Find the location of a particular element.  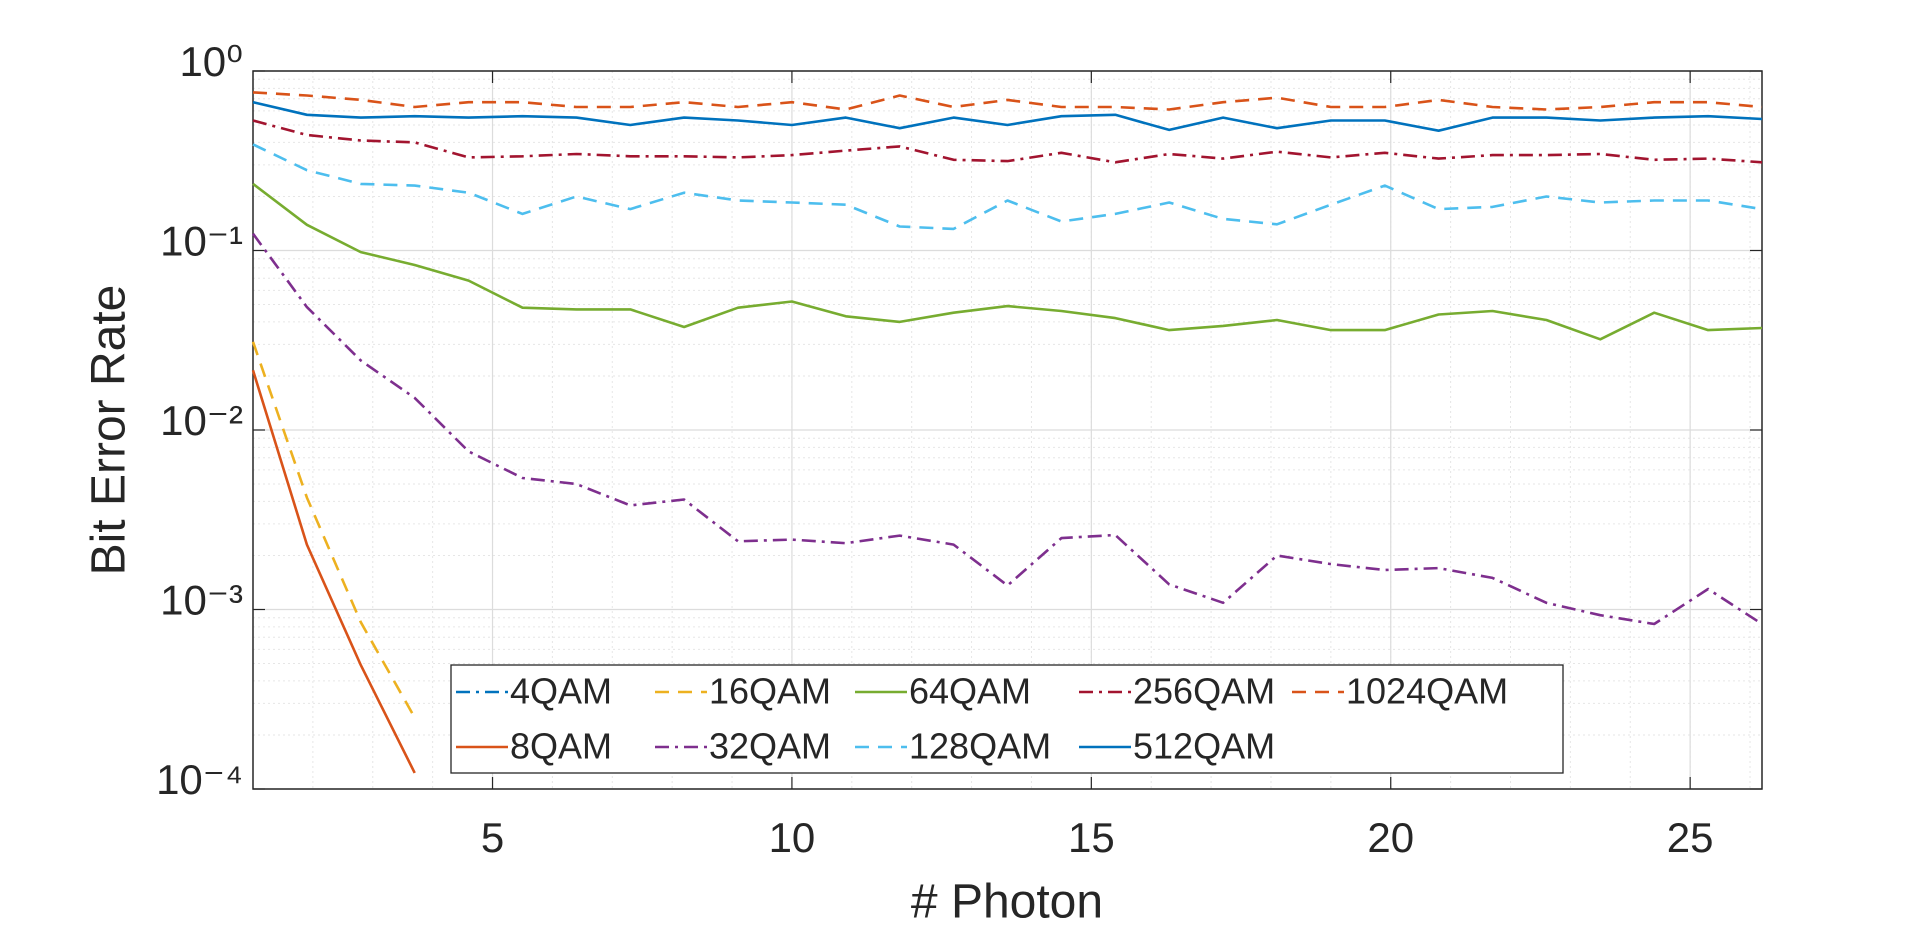

y-tick-label: 10⁻⁴ is located at coordinates (199, 779).